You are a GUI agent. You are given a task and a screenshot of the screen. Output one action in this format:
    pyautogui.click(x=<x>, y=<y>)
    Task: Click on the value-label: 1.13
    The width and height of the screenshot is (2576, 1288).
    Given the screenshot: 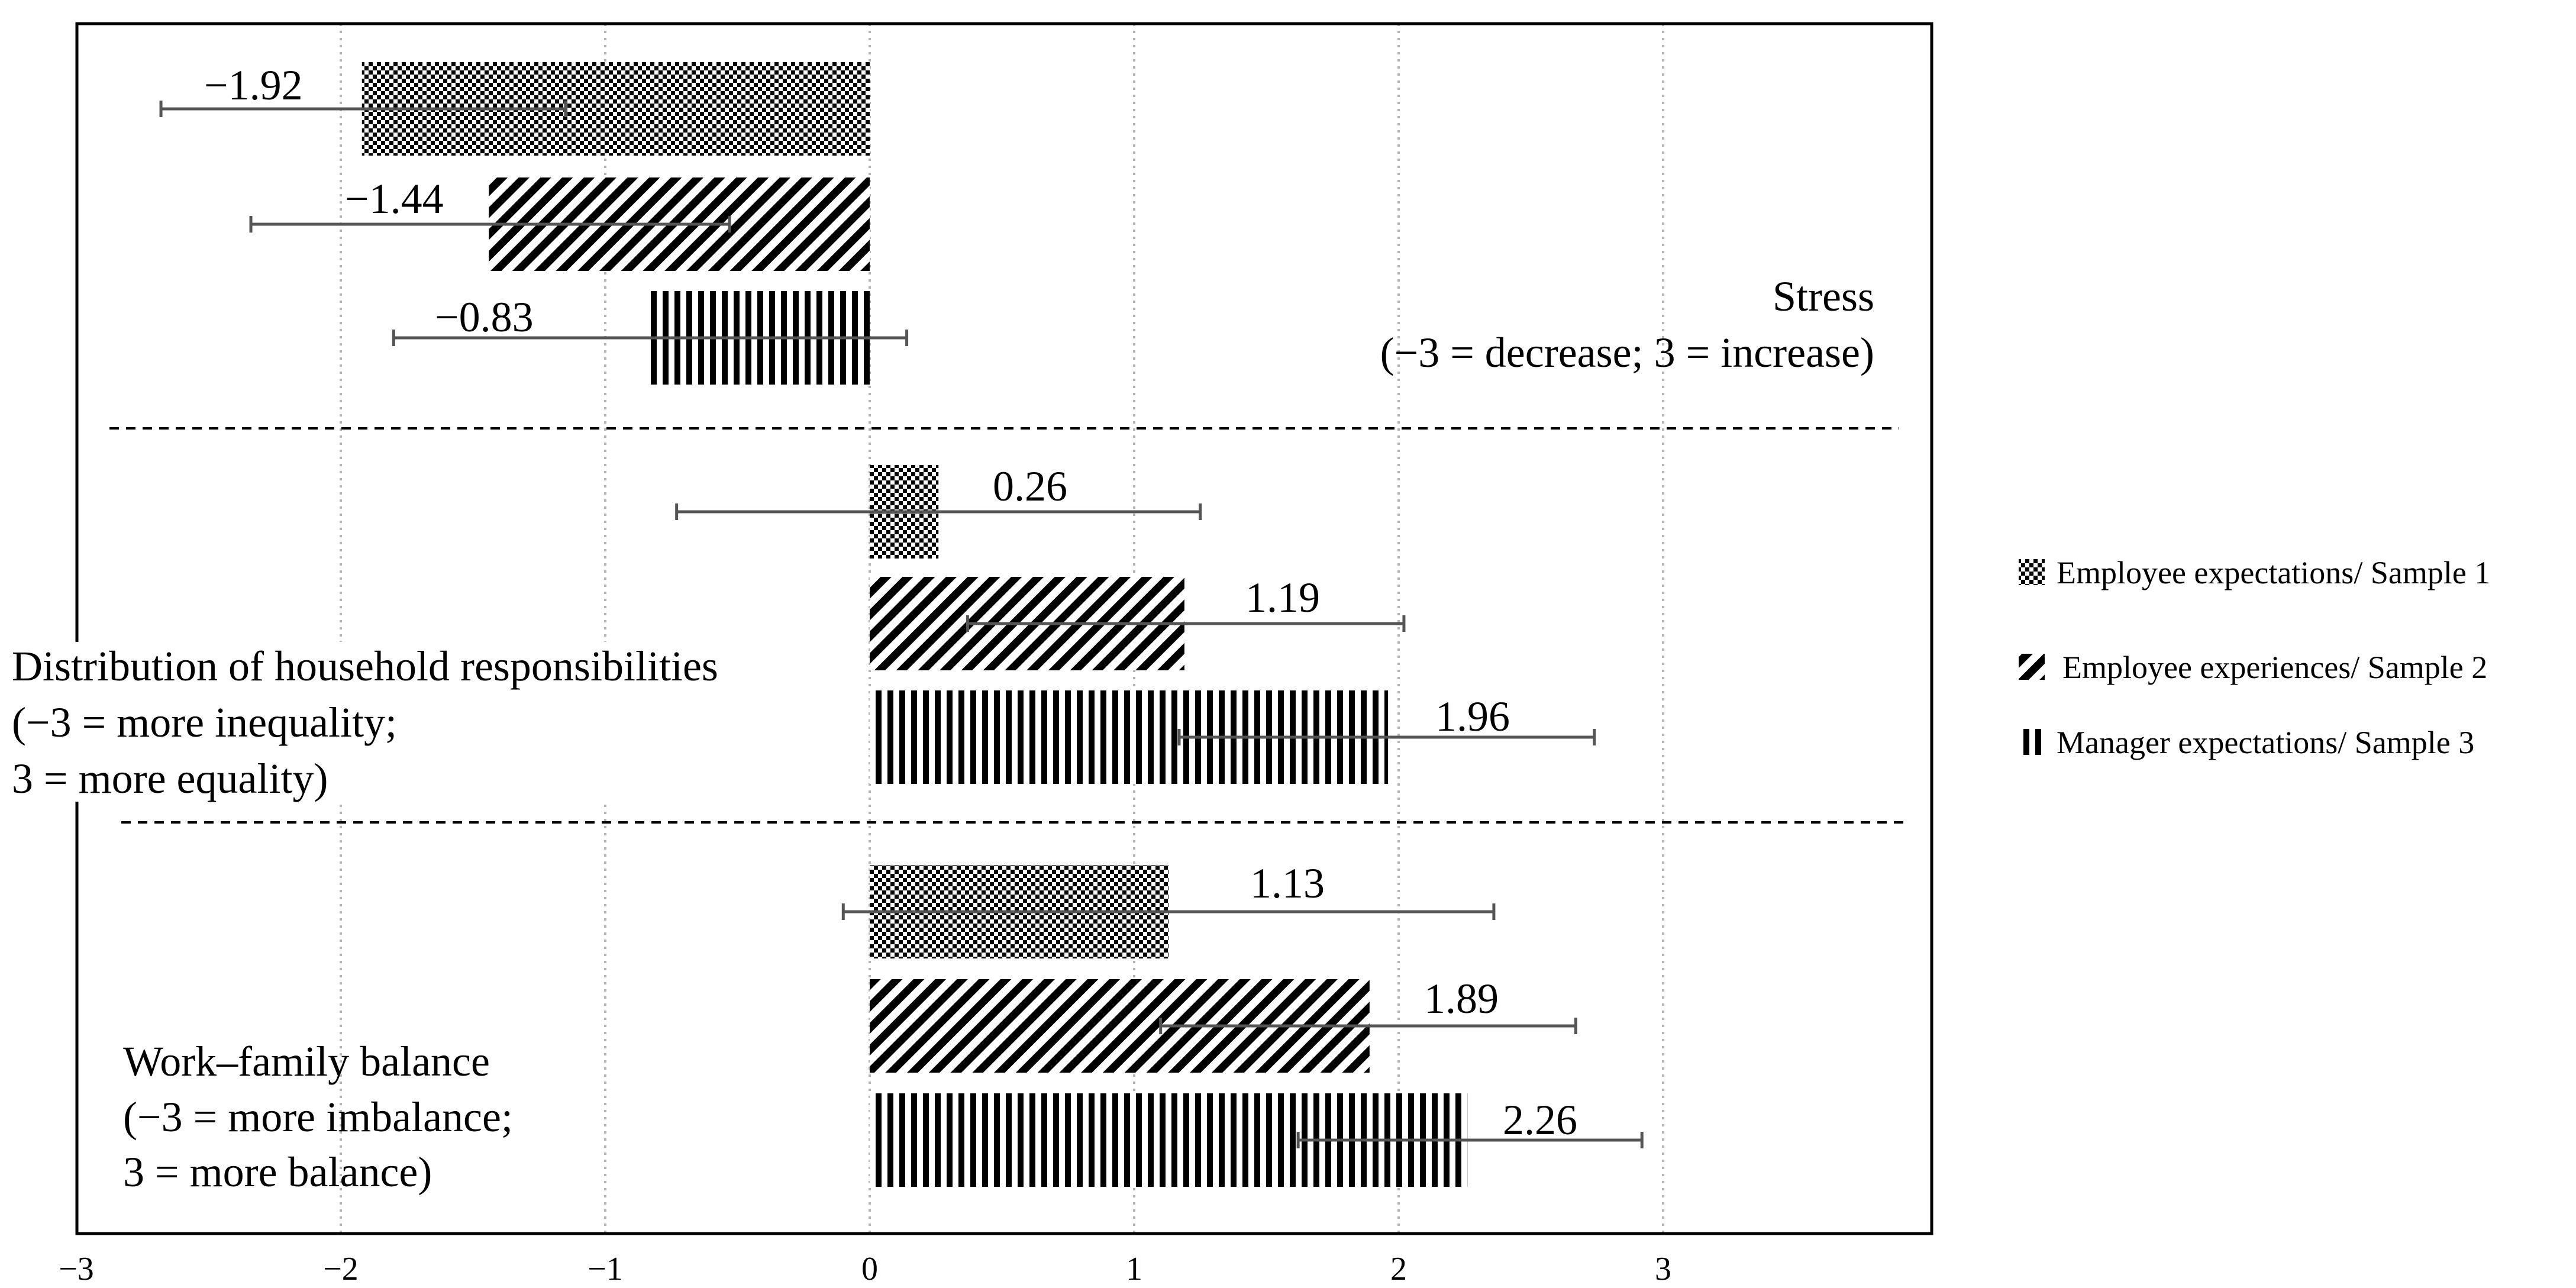 What is the action you would take?
    pyautogui.click(x=1287, y=883)
    